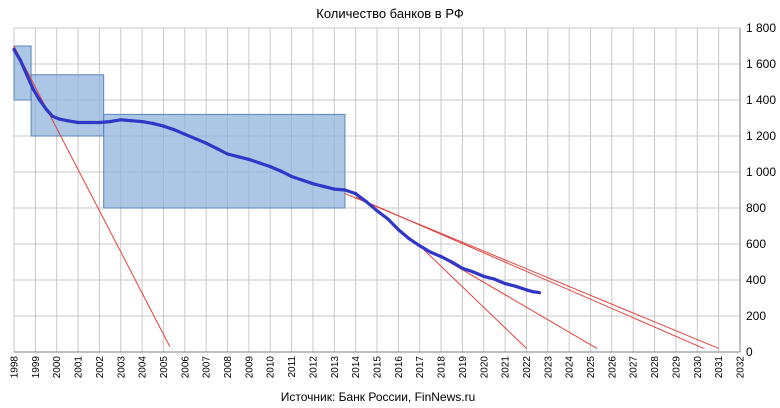 The height and width of the screenshot is (408, 780). Describe the element at coordinates (420, 367) in the screenshot. I see `x-tick-label: 2017` at that location.